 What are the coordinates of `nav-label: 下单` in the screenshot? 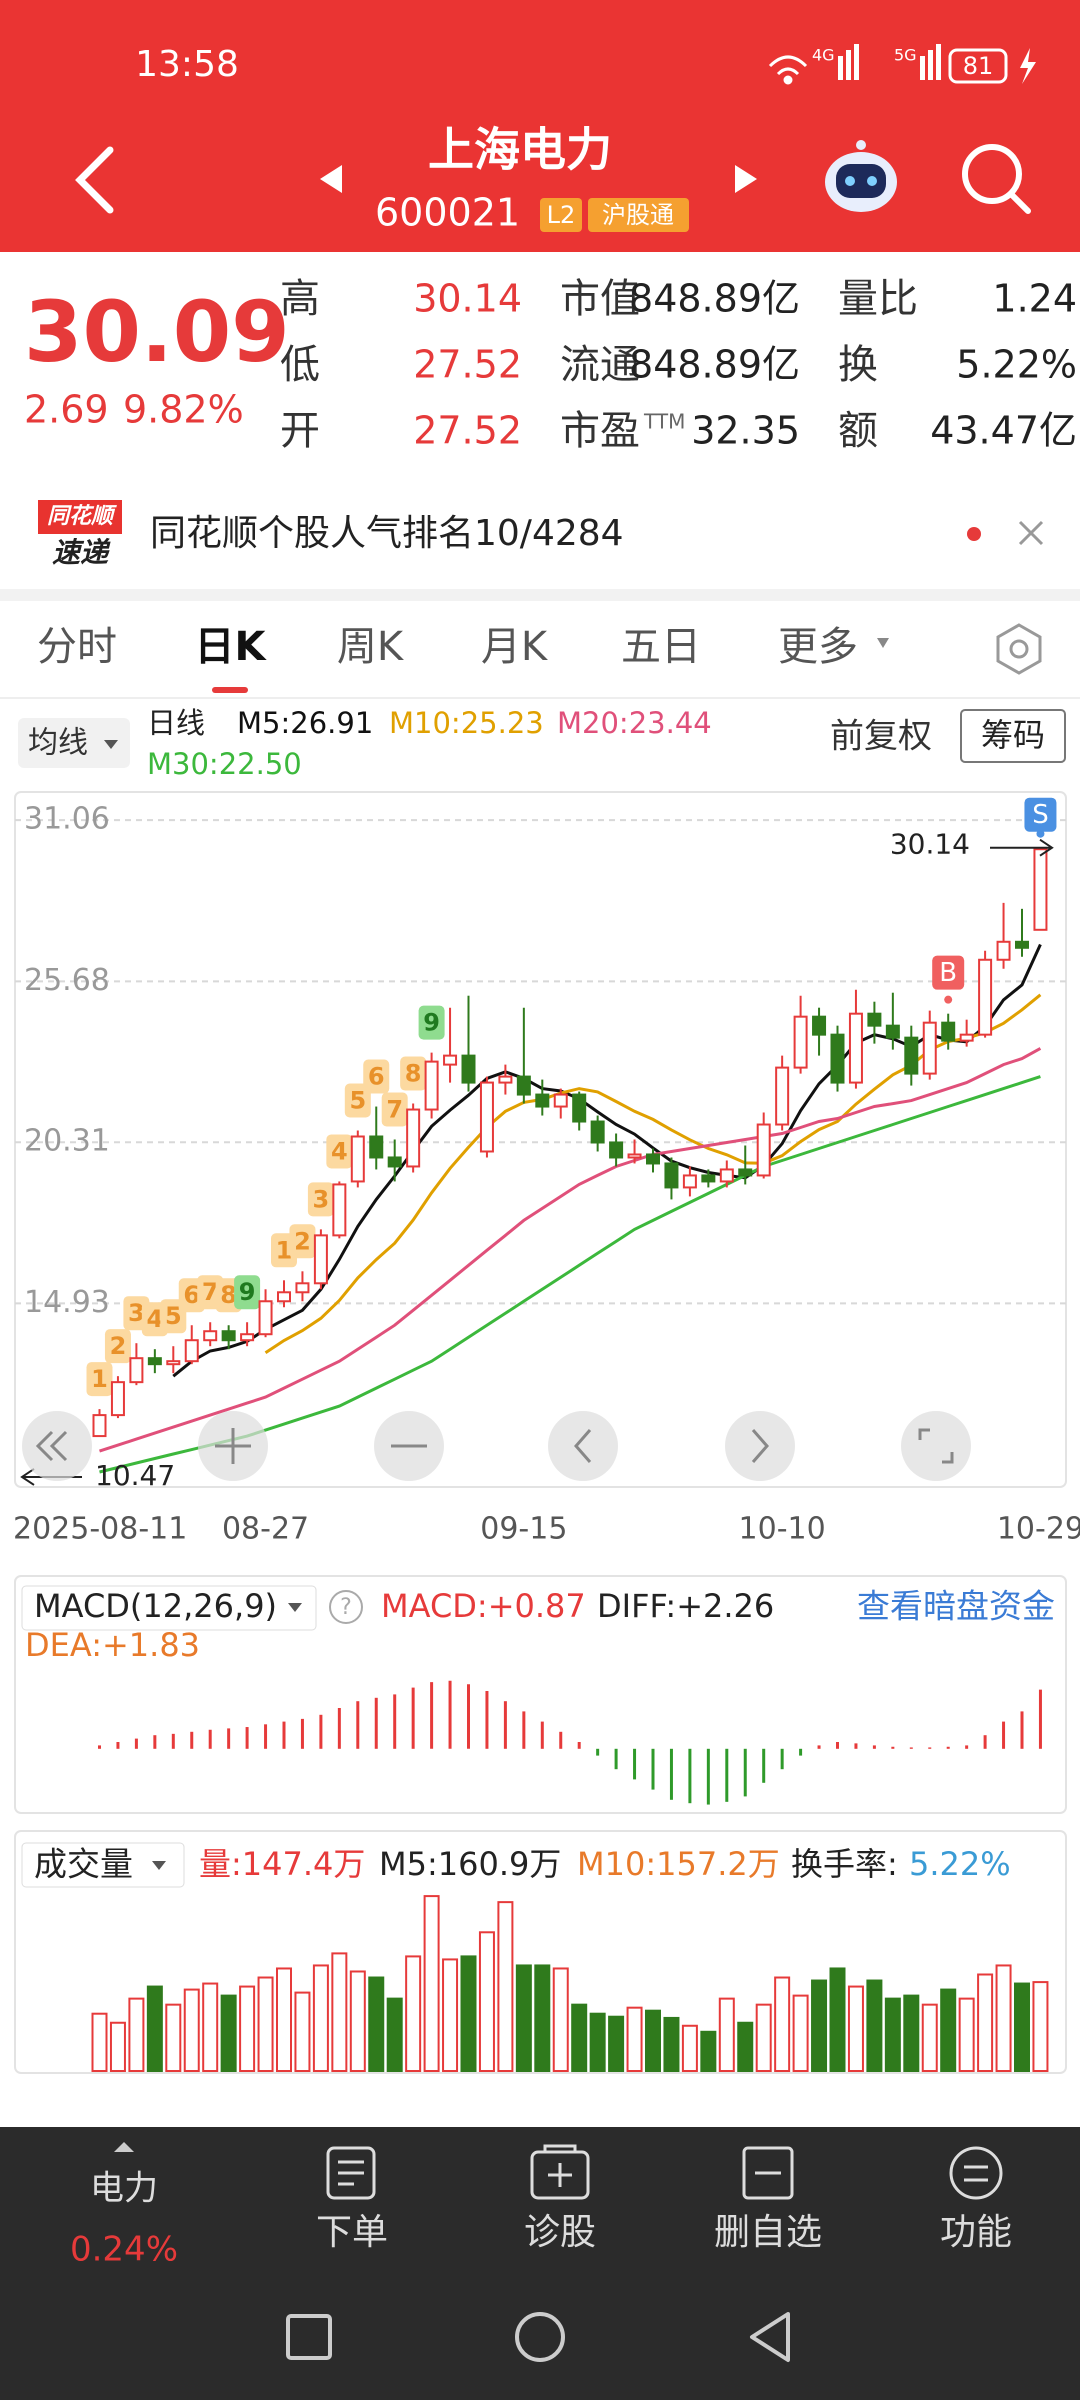 It's located at (352, 2232).